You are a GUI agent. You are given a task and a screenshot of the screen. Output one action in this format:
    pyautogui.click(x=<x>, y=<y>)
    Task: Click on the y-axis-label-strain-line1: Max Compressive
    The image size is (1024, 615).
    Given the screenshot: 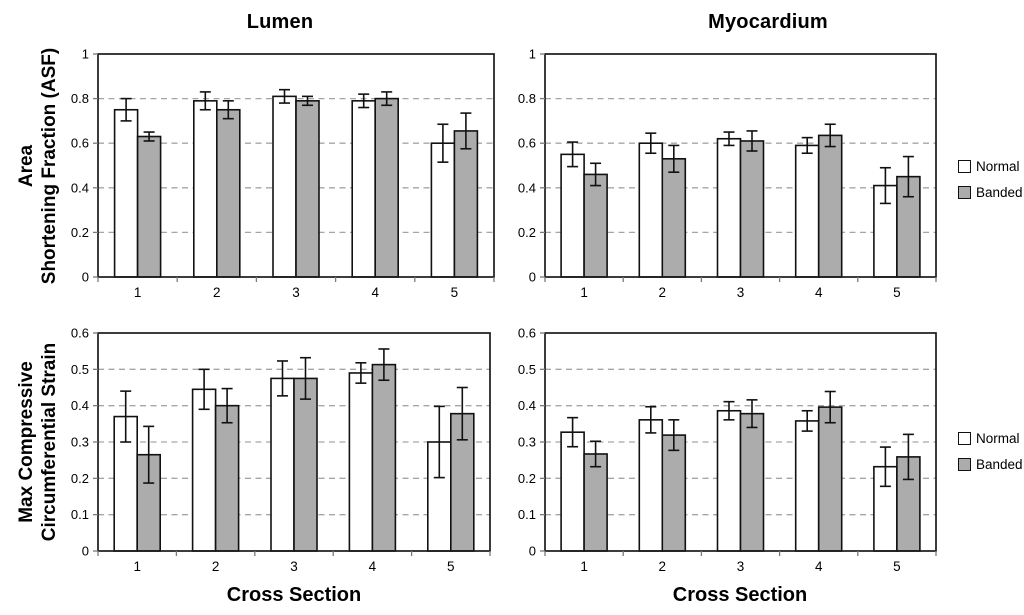 What is the action you would take?
    pyautogui.click(x=26, y=442)
    